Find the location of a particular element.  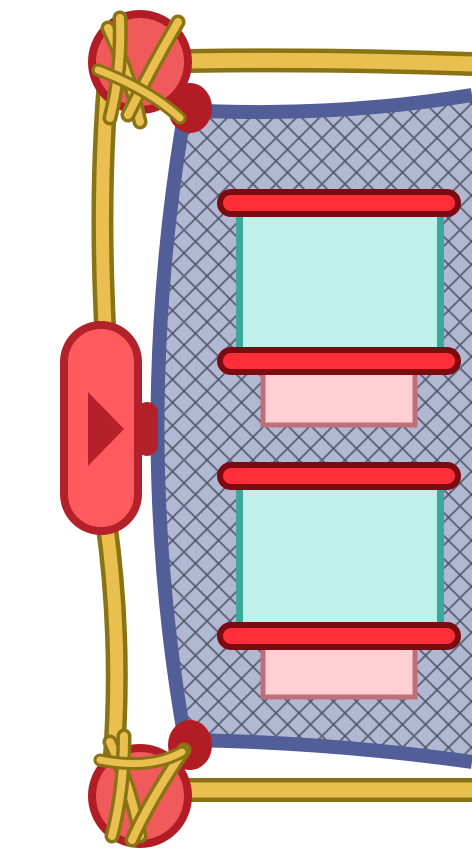

slot-1-screen is located at coordinates (340, 284).